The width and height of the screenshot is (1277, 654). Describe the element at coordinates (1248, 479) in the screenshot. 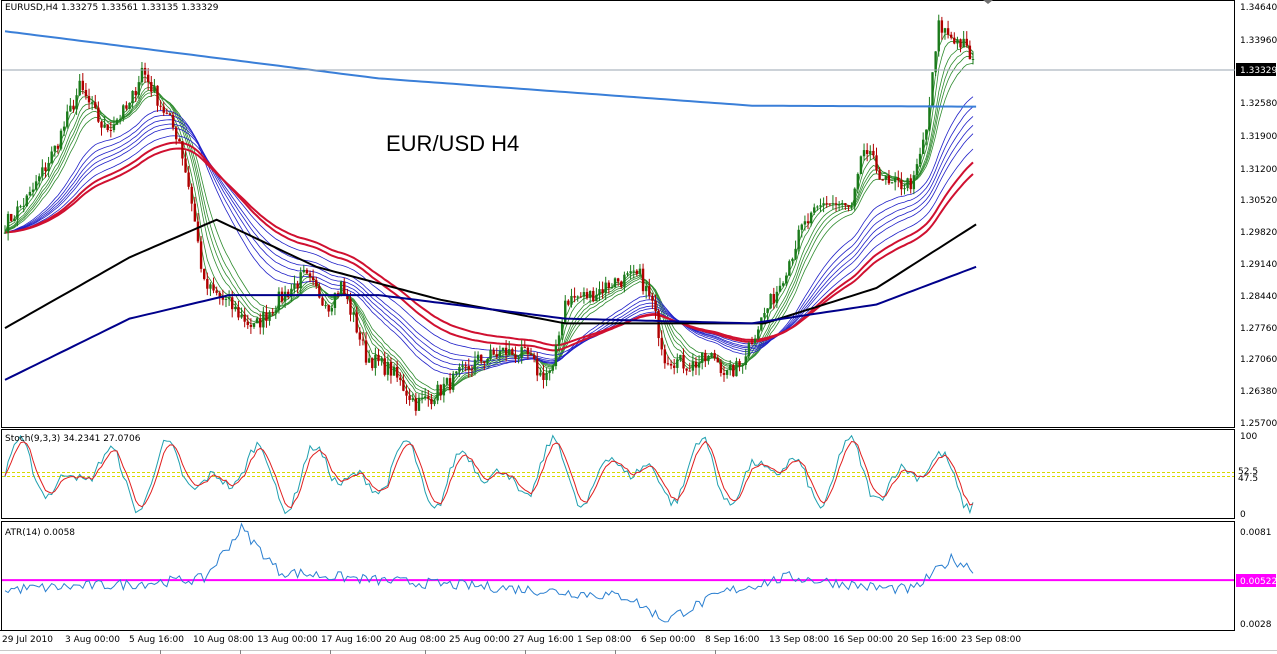

I see `stoch-tick-label: 47.5` at that location.